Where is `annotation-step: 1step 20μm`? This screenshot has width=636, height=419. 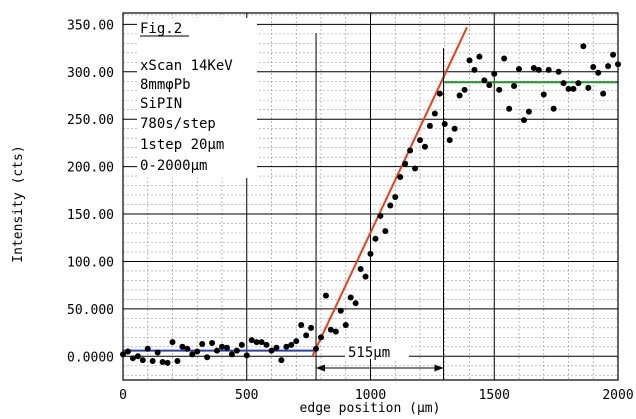
annotation-step: 1step 20μm is located at coordinates (182, 145).